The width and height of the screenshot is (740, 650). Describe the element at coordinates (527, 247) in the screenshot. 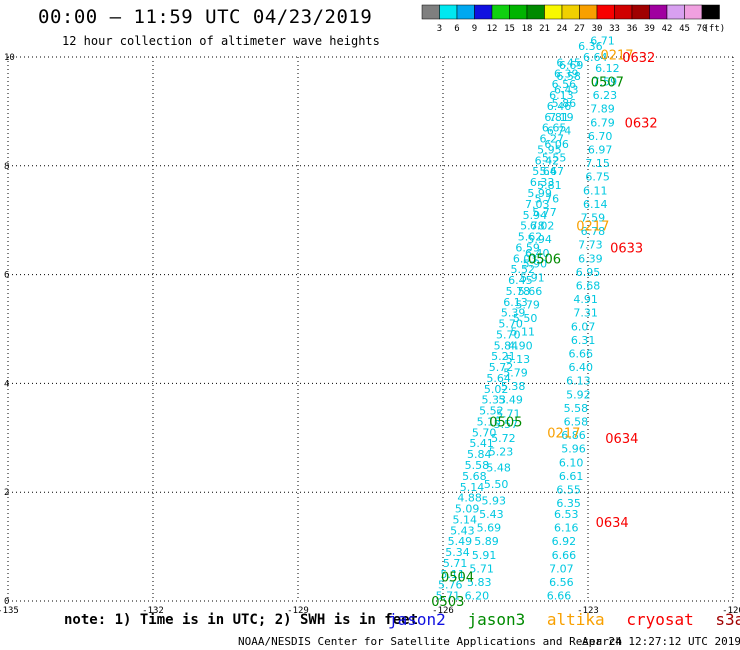

I see `swh-value: 6.59` at that location.